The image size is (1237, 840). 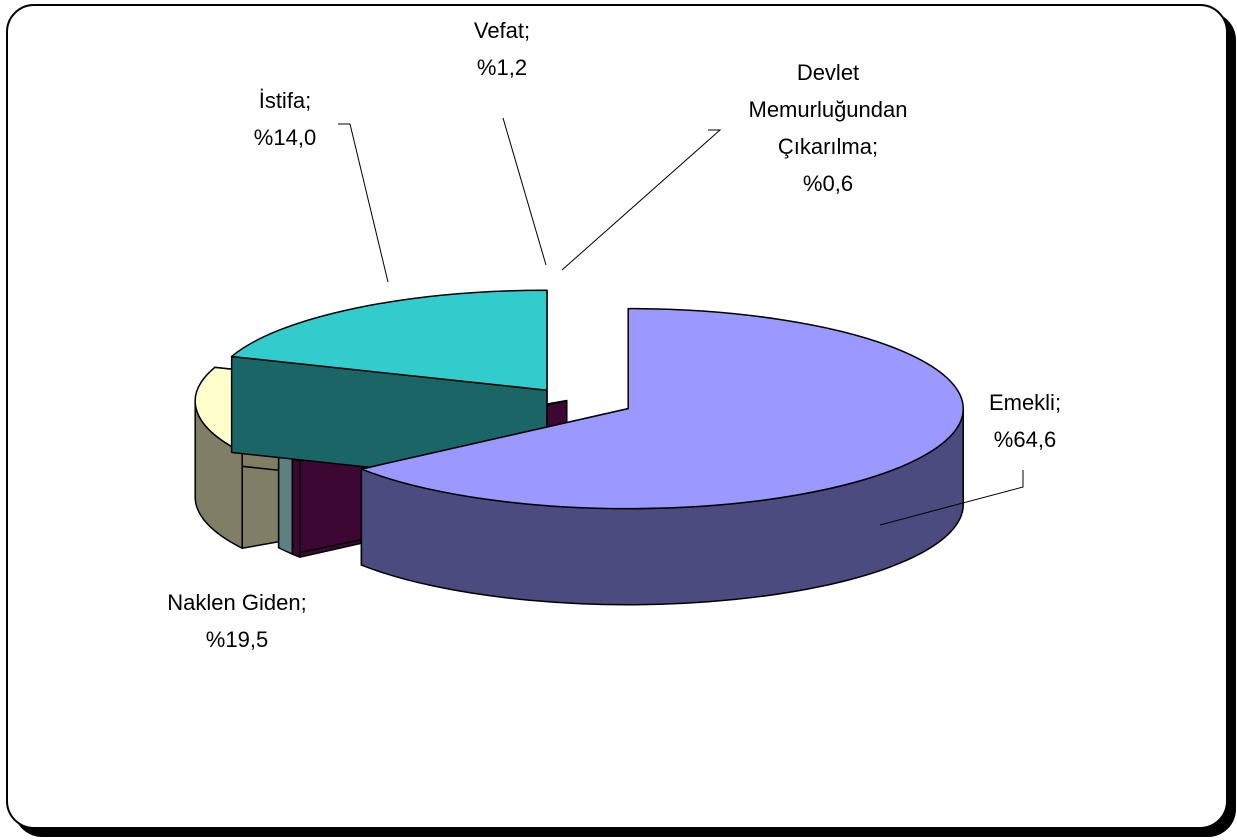 What do you see at coordinates (236, 602) in the screenshot?
I see `label-name: Naklen Giden;` at bounding box center [236, 602].